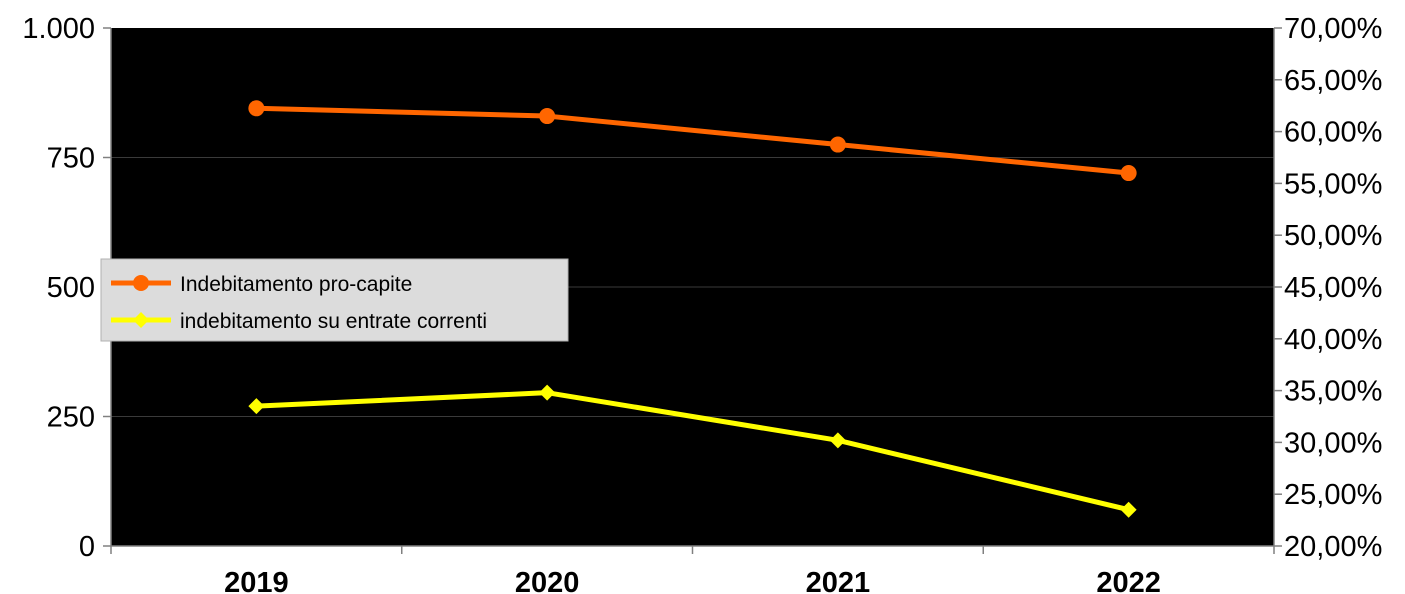 This screenshot has width=1405, height=594. What do you see at coordinates (1128, 580) in the screenshot?
I see `x-tick-label: 2022` at bounding box center [1128, 580].